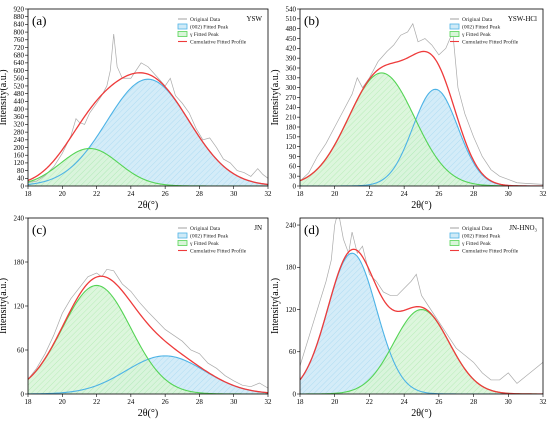 This screenshot has height=427, width=550. I want to click on y-tick-label: 720, so click(19, 48).